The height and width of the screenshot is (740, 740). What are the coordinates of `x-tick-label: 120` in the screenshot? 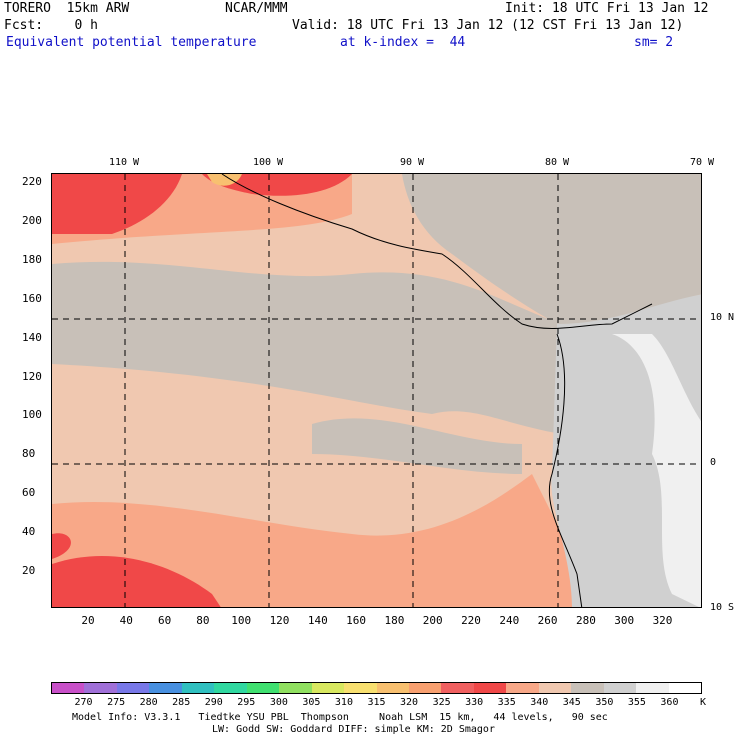 It's located at (279, 620).